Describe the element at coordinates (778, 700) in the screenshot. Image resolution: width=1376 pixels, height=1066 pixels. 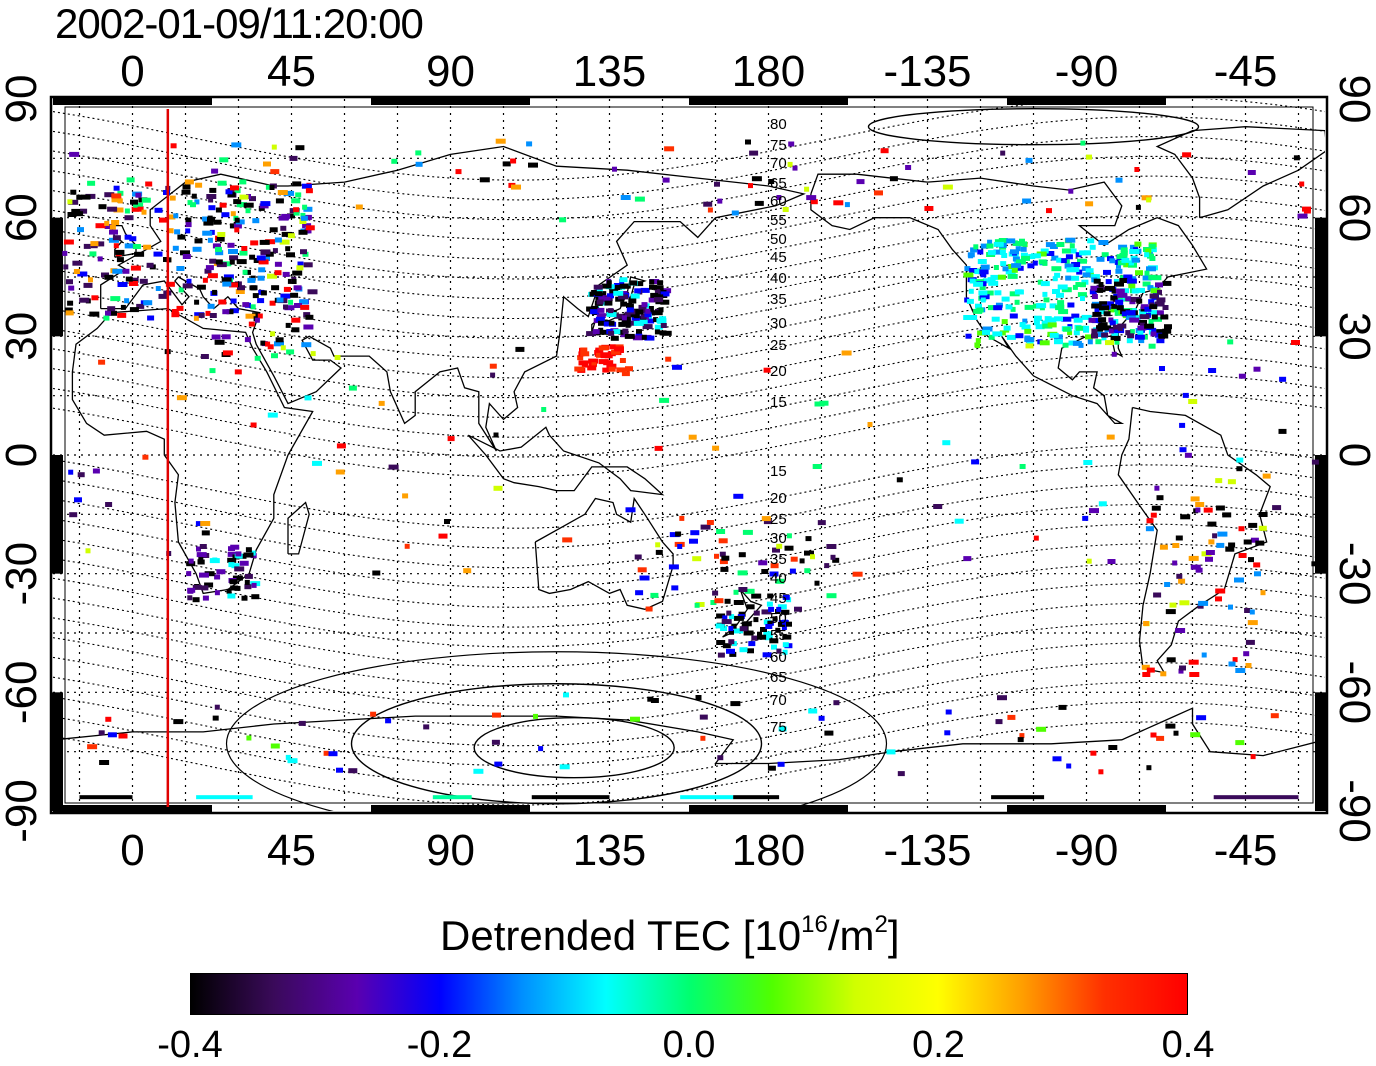
I see `mlat-label-south: 70` at that location.